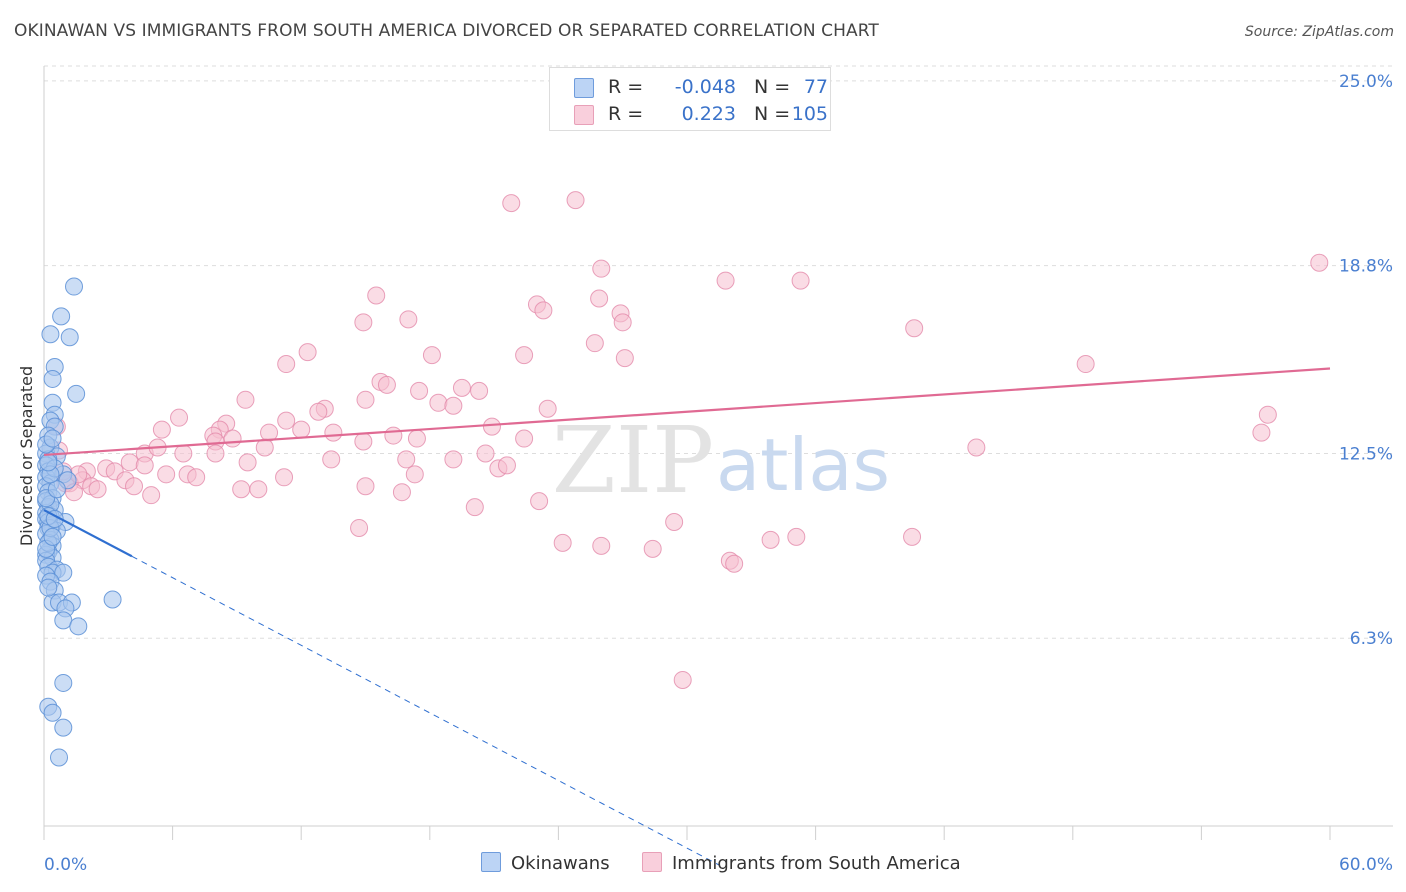 This screenshot has height=892, width=1406. I want to click on watermark-zip: ZIP, so click(633, 460).